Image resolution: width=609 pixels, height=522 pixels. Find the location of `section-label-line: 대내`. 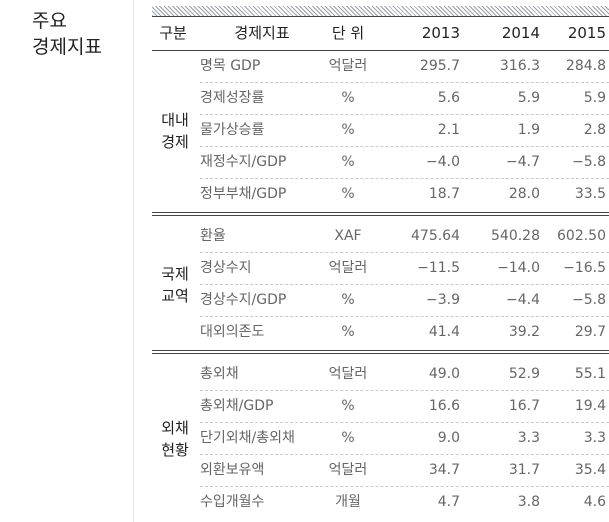

section-label-line: 대내 is located at coordinates (175, 120).